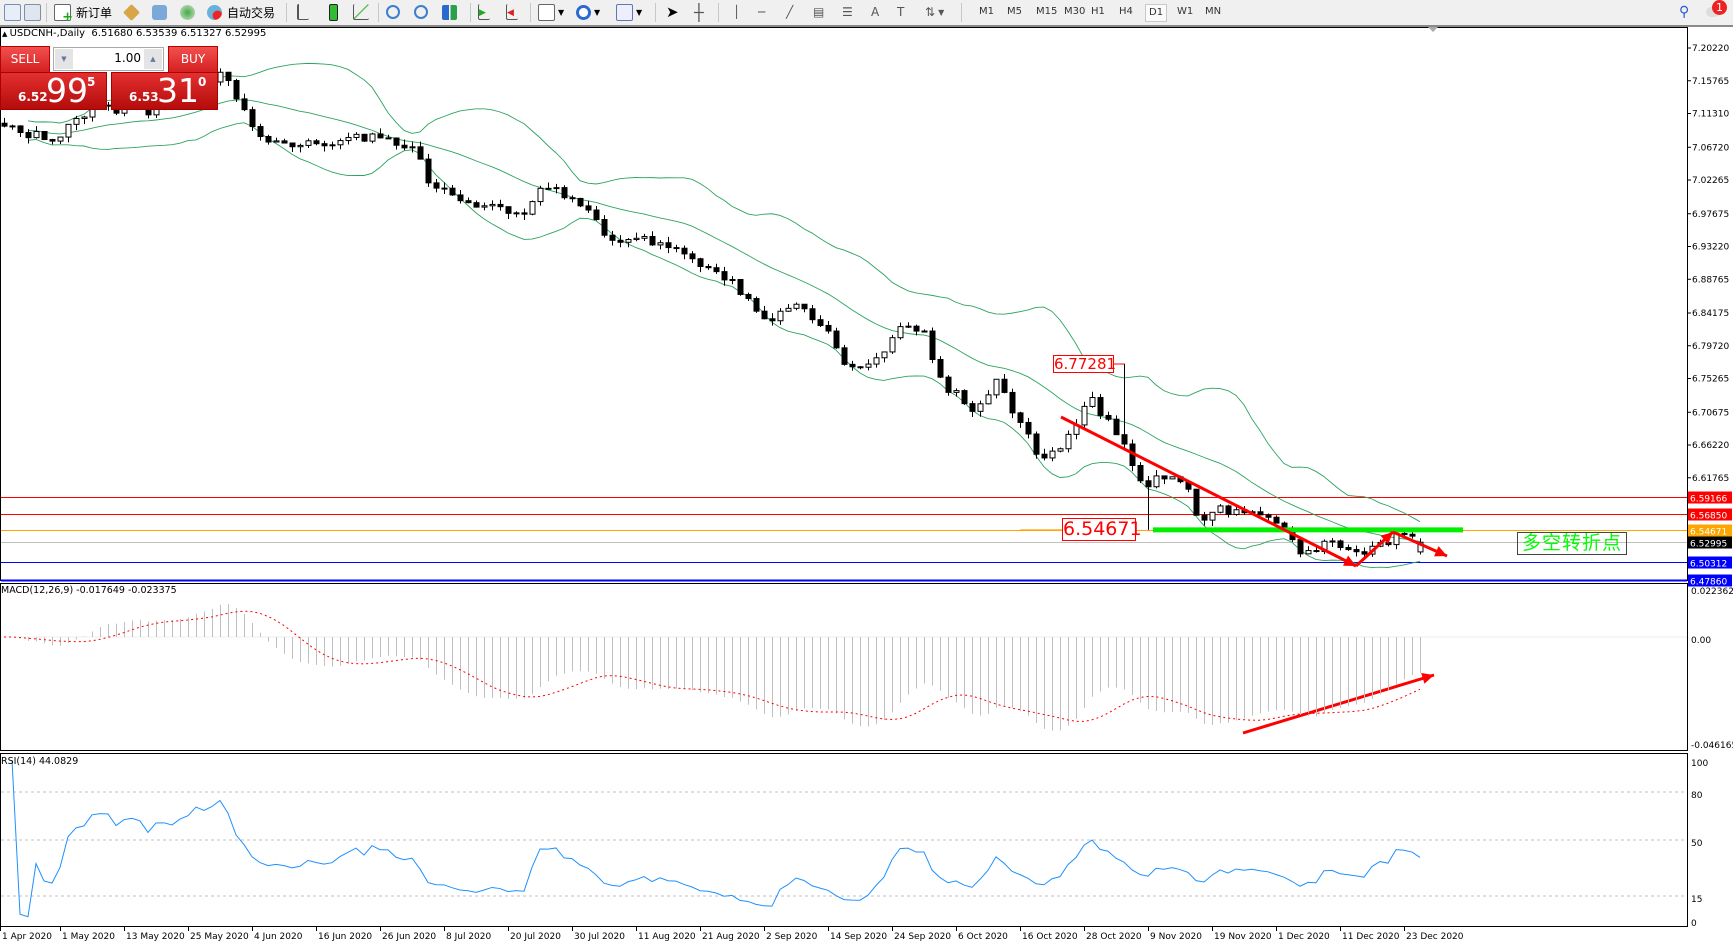 This screenshot has height=943, width=1733. What do you see at coordinates (393, 12) in the screenshot?
I see `zoom-in-icon` at bounding box center [393, 12].